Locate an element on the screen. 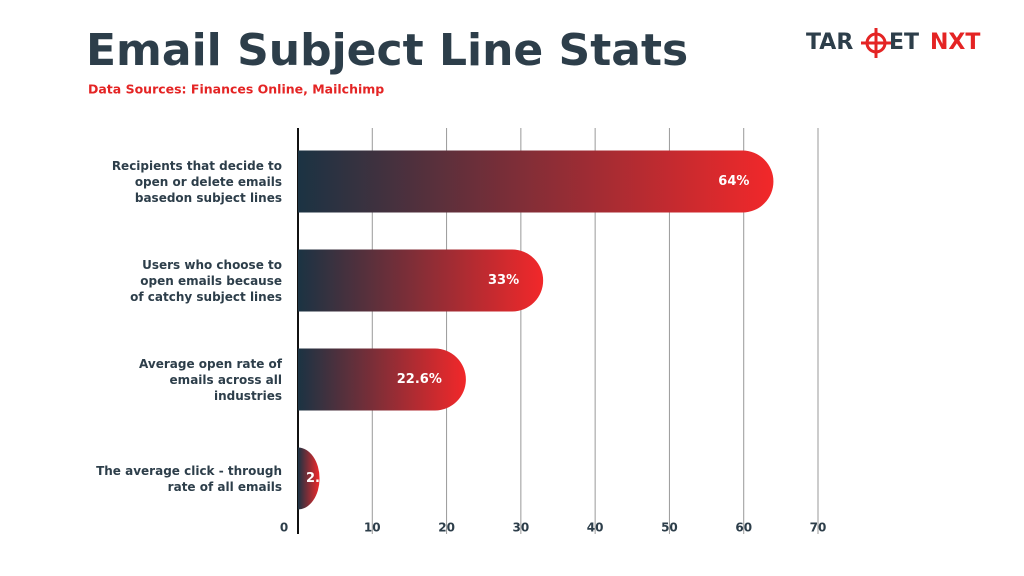 Image resolution: width=1024 pixels, height=576 pixels. data-label: 33% is located at coordinates (503, 280).